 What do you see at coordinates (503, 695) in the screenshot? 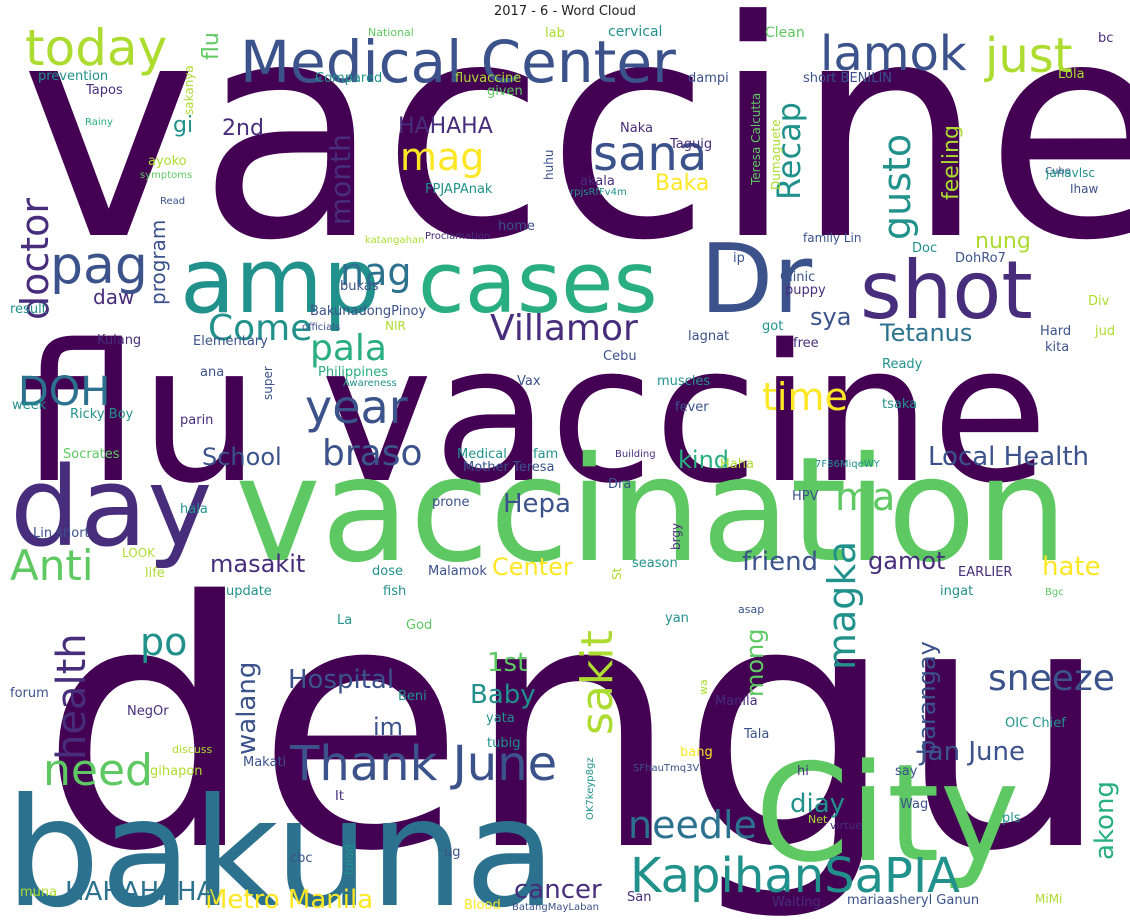
I see `word-baby: Baby` at bounding box center [503, 695].